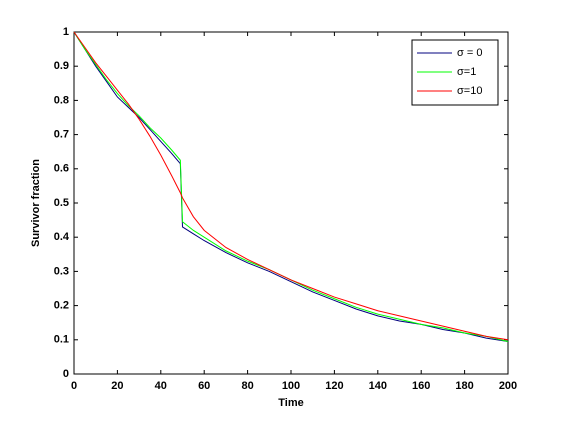  What do you see at coordinates (464, 386) in the screenshot?
I see `x-tick-label: 180` at bounding box center [464, 386].